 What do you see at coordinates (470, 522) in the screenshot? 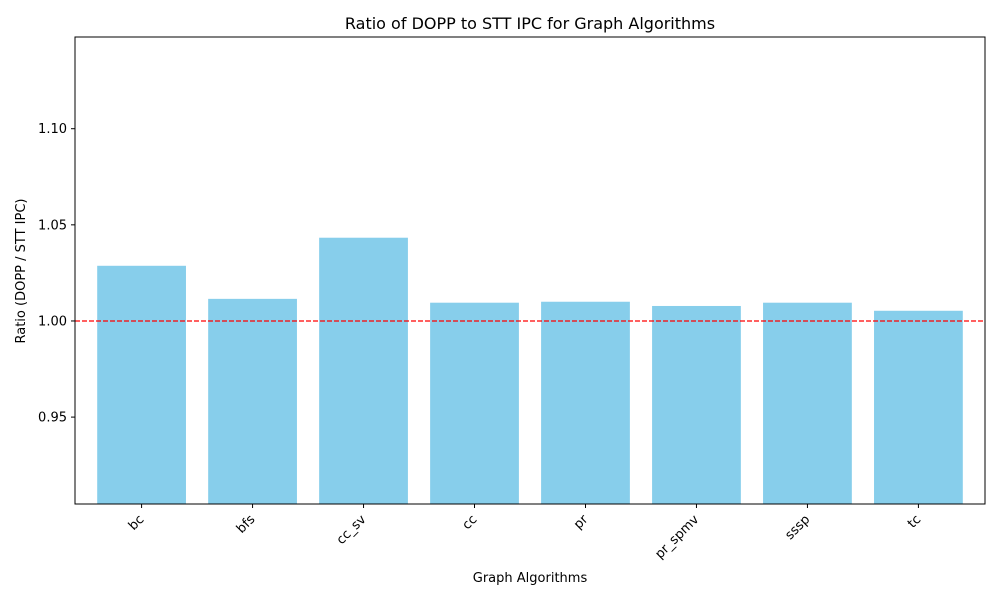
I see `x-tick-label-cc: cc` at bounding box center [470, 522].